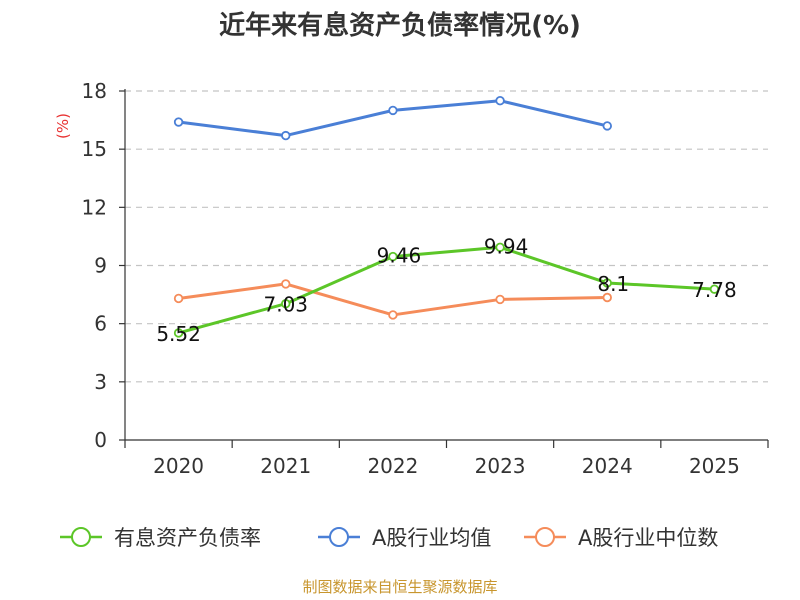  Describe the element at coordinates (392, 466) in the screenshot. I see `x-tick-label: 2022` at that location.